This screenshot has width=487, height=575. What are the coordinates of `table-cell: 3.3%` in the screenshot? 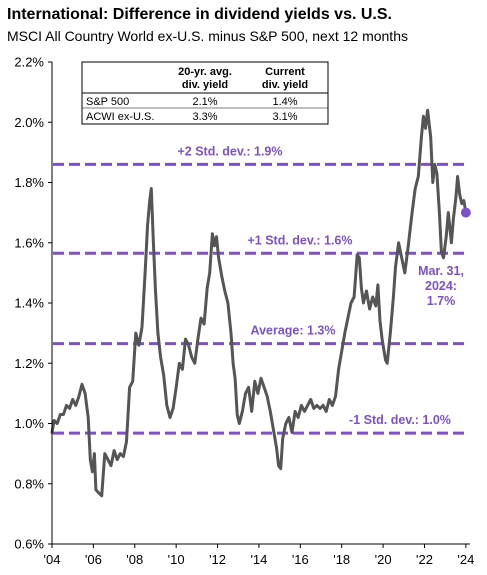 It's located at (204, 117).